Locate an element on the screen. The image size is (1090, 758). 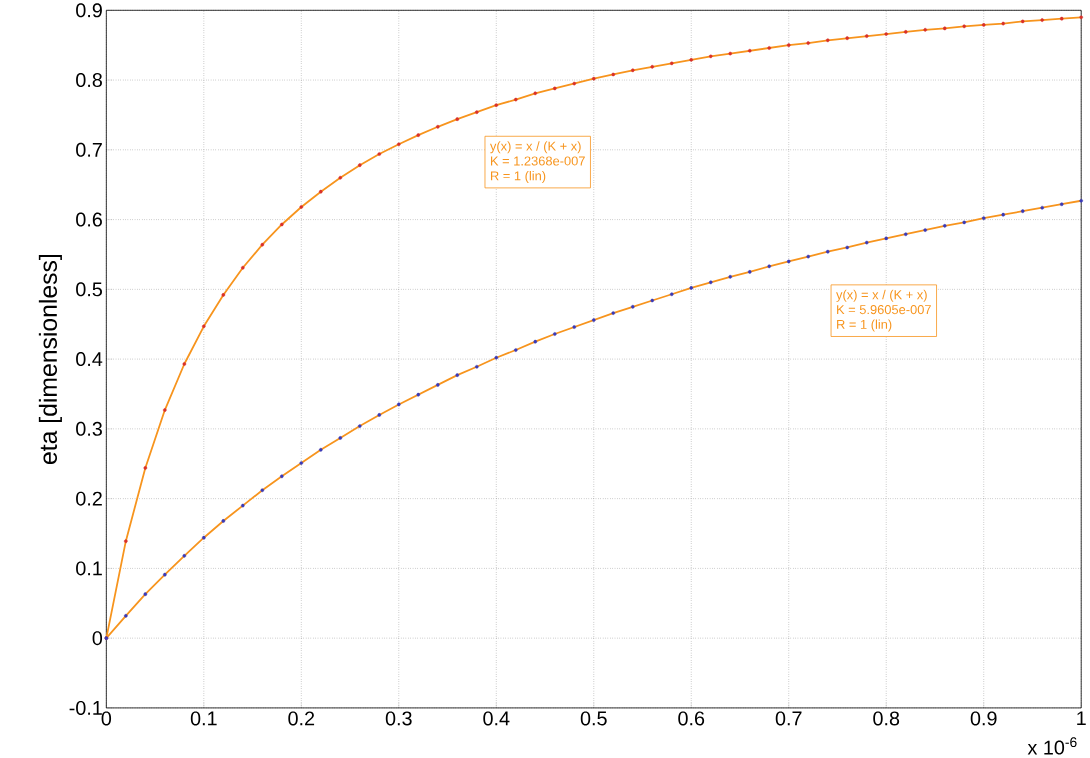
x-tick-label: 0.5 is located at coordinates (593, 718).